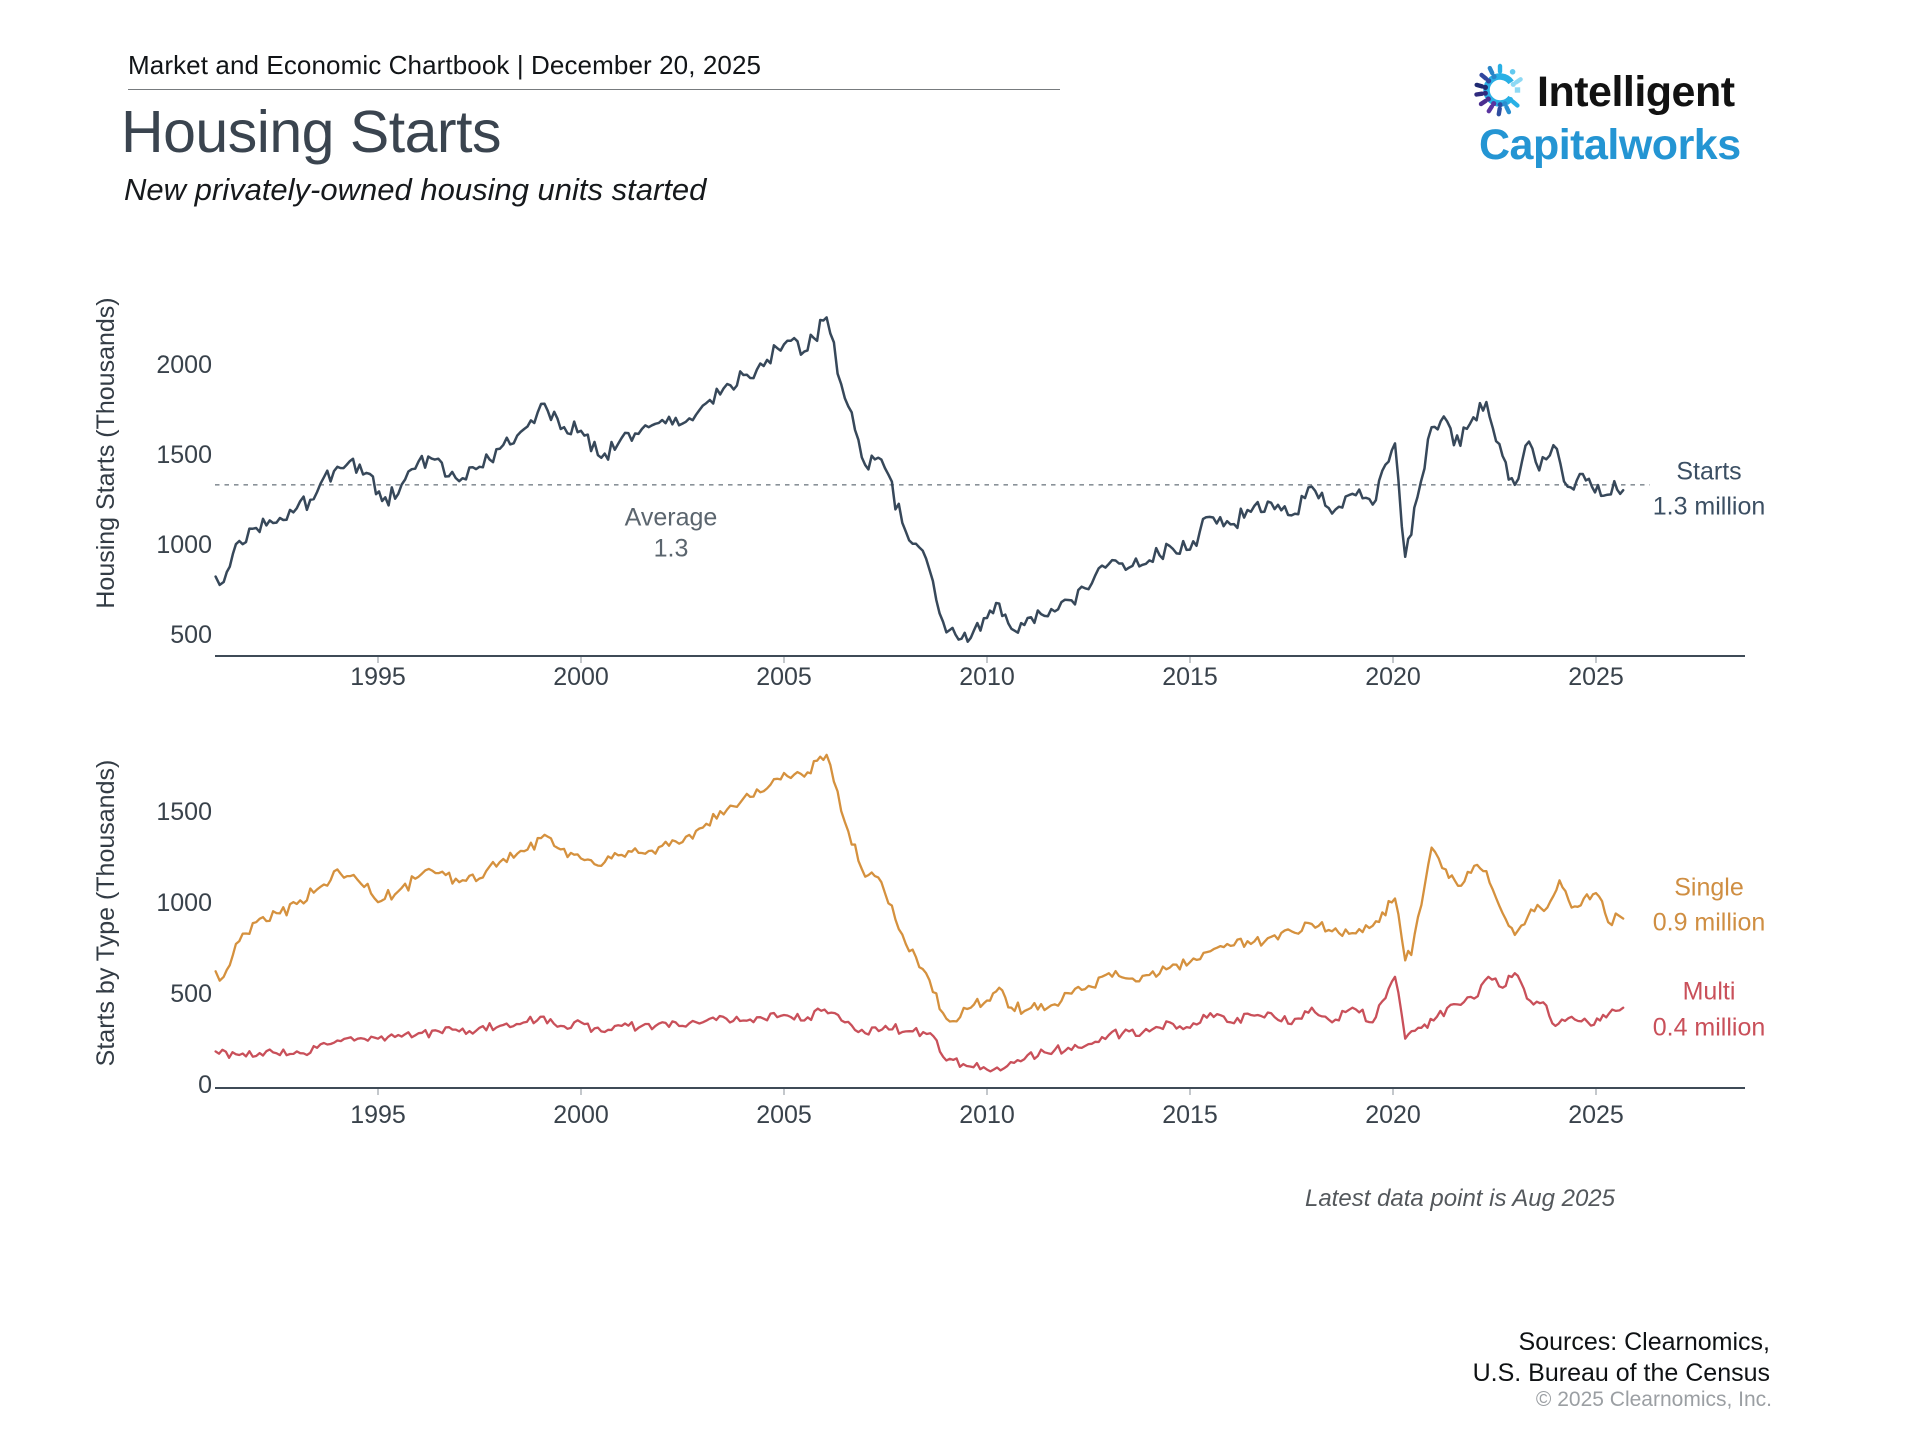  What do you see at coordinates (1636, 92) in the screenshot?
I see `logo-word-intelligent: Intelligent` at bounding box center [1636, 92].